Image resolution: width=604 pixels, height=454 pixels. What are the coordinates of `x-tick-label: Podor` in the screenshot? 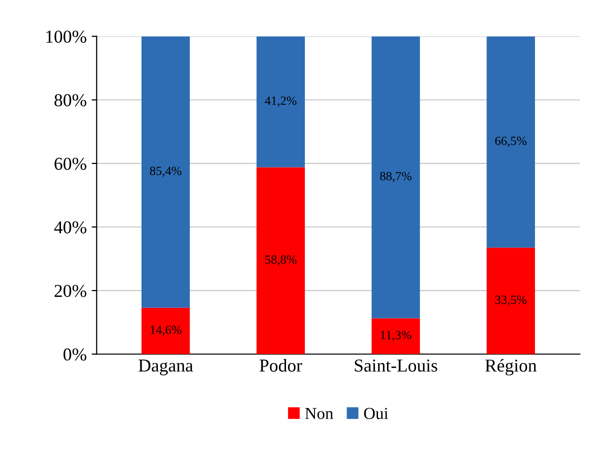 It's located at (281, 365).